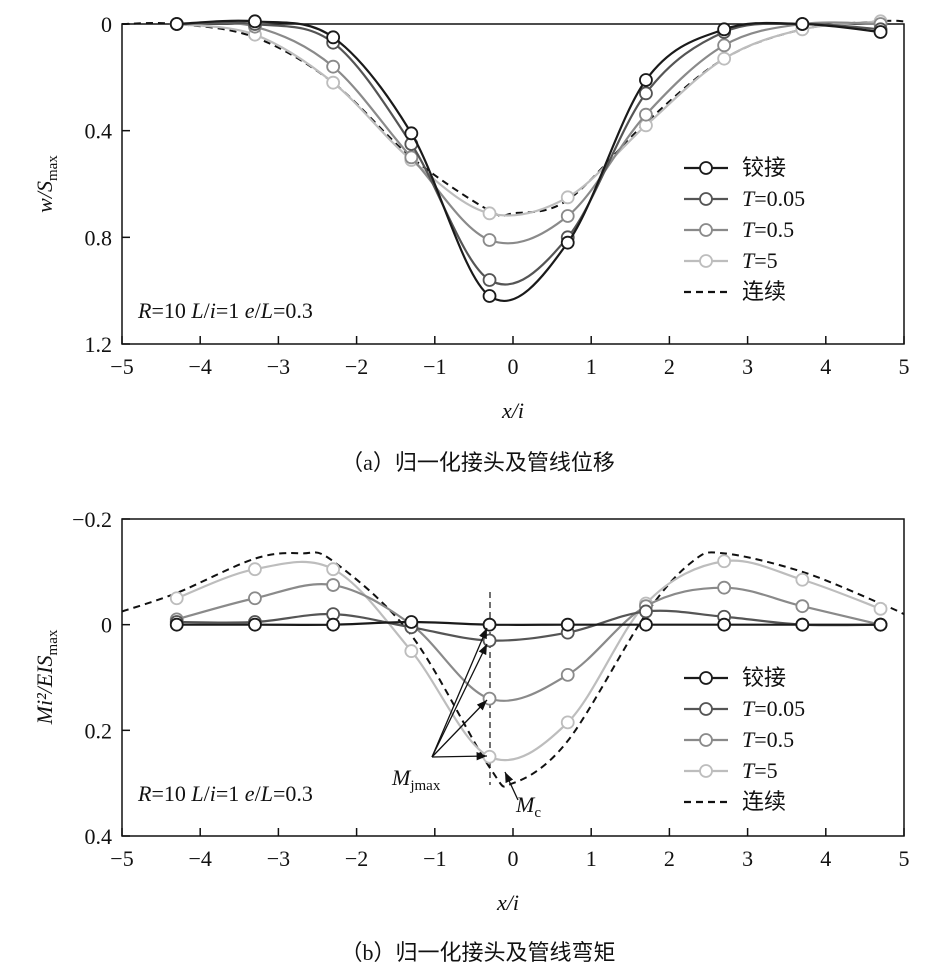  Describe the element at coordinates (774, 739) in the screenshot. I see `legend-name-val: =0.5` at that location.